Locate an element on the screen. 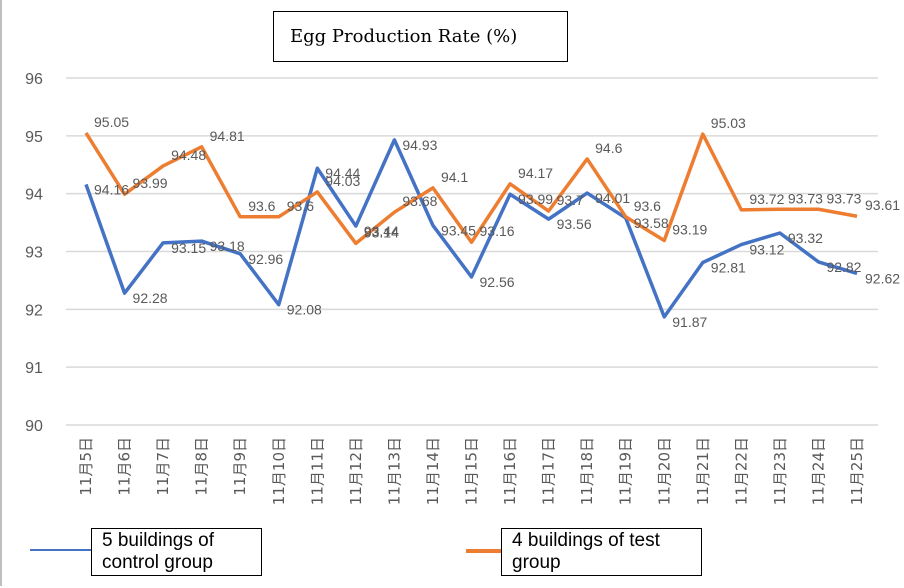 Image resolution: width=904 pixels, height=588 pixels. data-label: 93.44 is located at coordinates (381, 231).